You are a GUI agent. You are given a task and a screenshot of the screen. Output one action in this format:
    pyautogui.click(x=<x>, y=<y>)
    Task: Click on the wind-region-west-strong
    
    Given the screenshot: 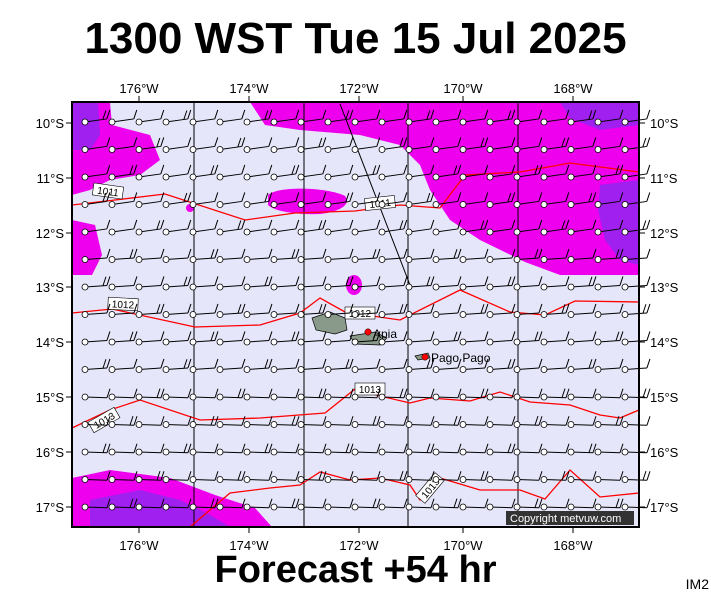 What is the action you would take?
    pyautogui.click(x=86, y=126)
    